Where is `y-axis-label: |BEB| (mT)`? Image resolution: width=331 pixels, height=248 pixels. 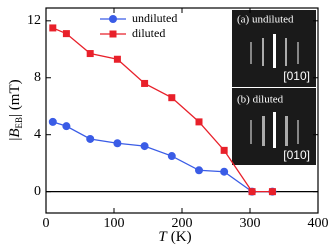 y-axis-label: |BEB| (mT) is located at coordinates (15, 109).